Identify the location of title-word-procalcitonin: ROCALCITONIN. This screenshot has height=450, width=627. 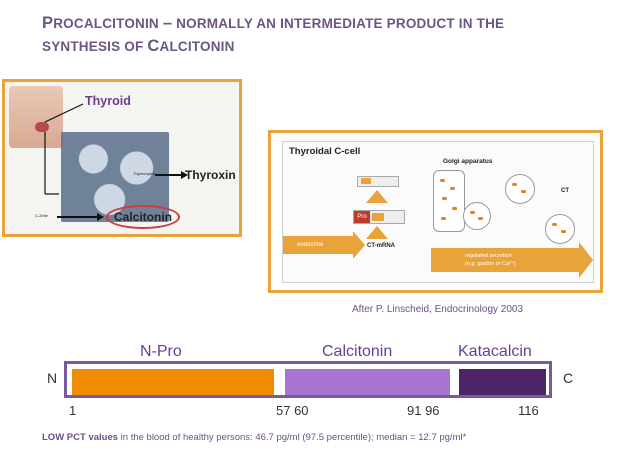
(106, 23).